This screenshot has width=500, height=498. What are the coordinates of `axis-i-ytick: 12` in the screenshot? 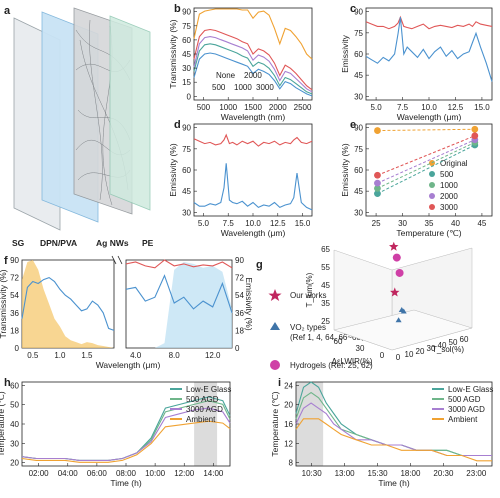 It's located at (288, 443).